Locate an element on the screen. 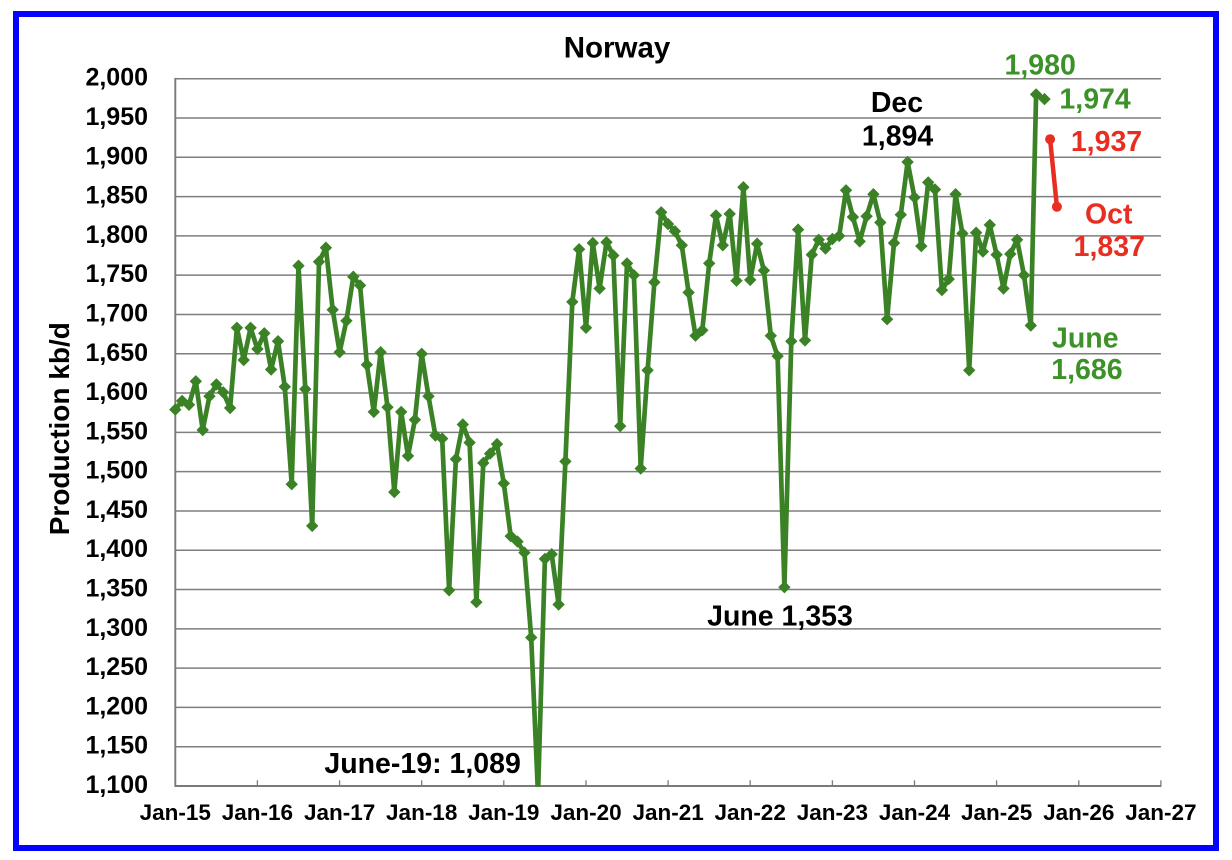 The height and width of the screenshot is (860, 1232). svg-text: 1,450 is located at coordinates (116, 510).